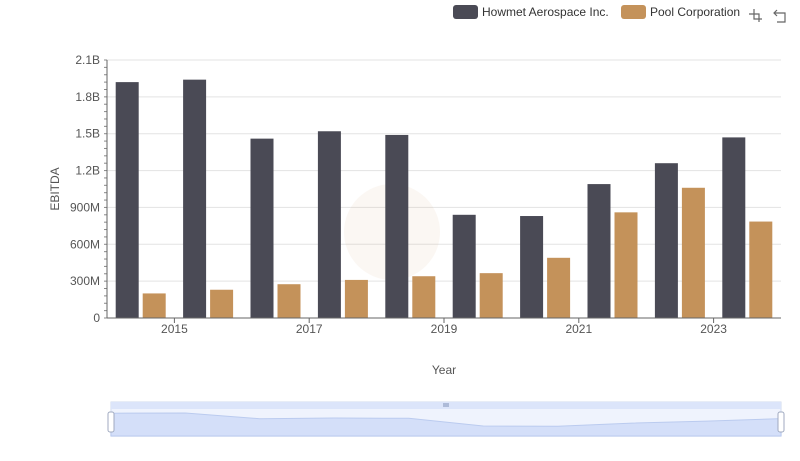  What do you see at coordinates (174, 329) in the screenshot?
I see `x-tick-label: 2015` at bounding box center [174, 329].